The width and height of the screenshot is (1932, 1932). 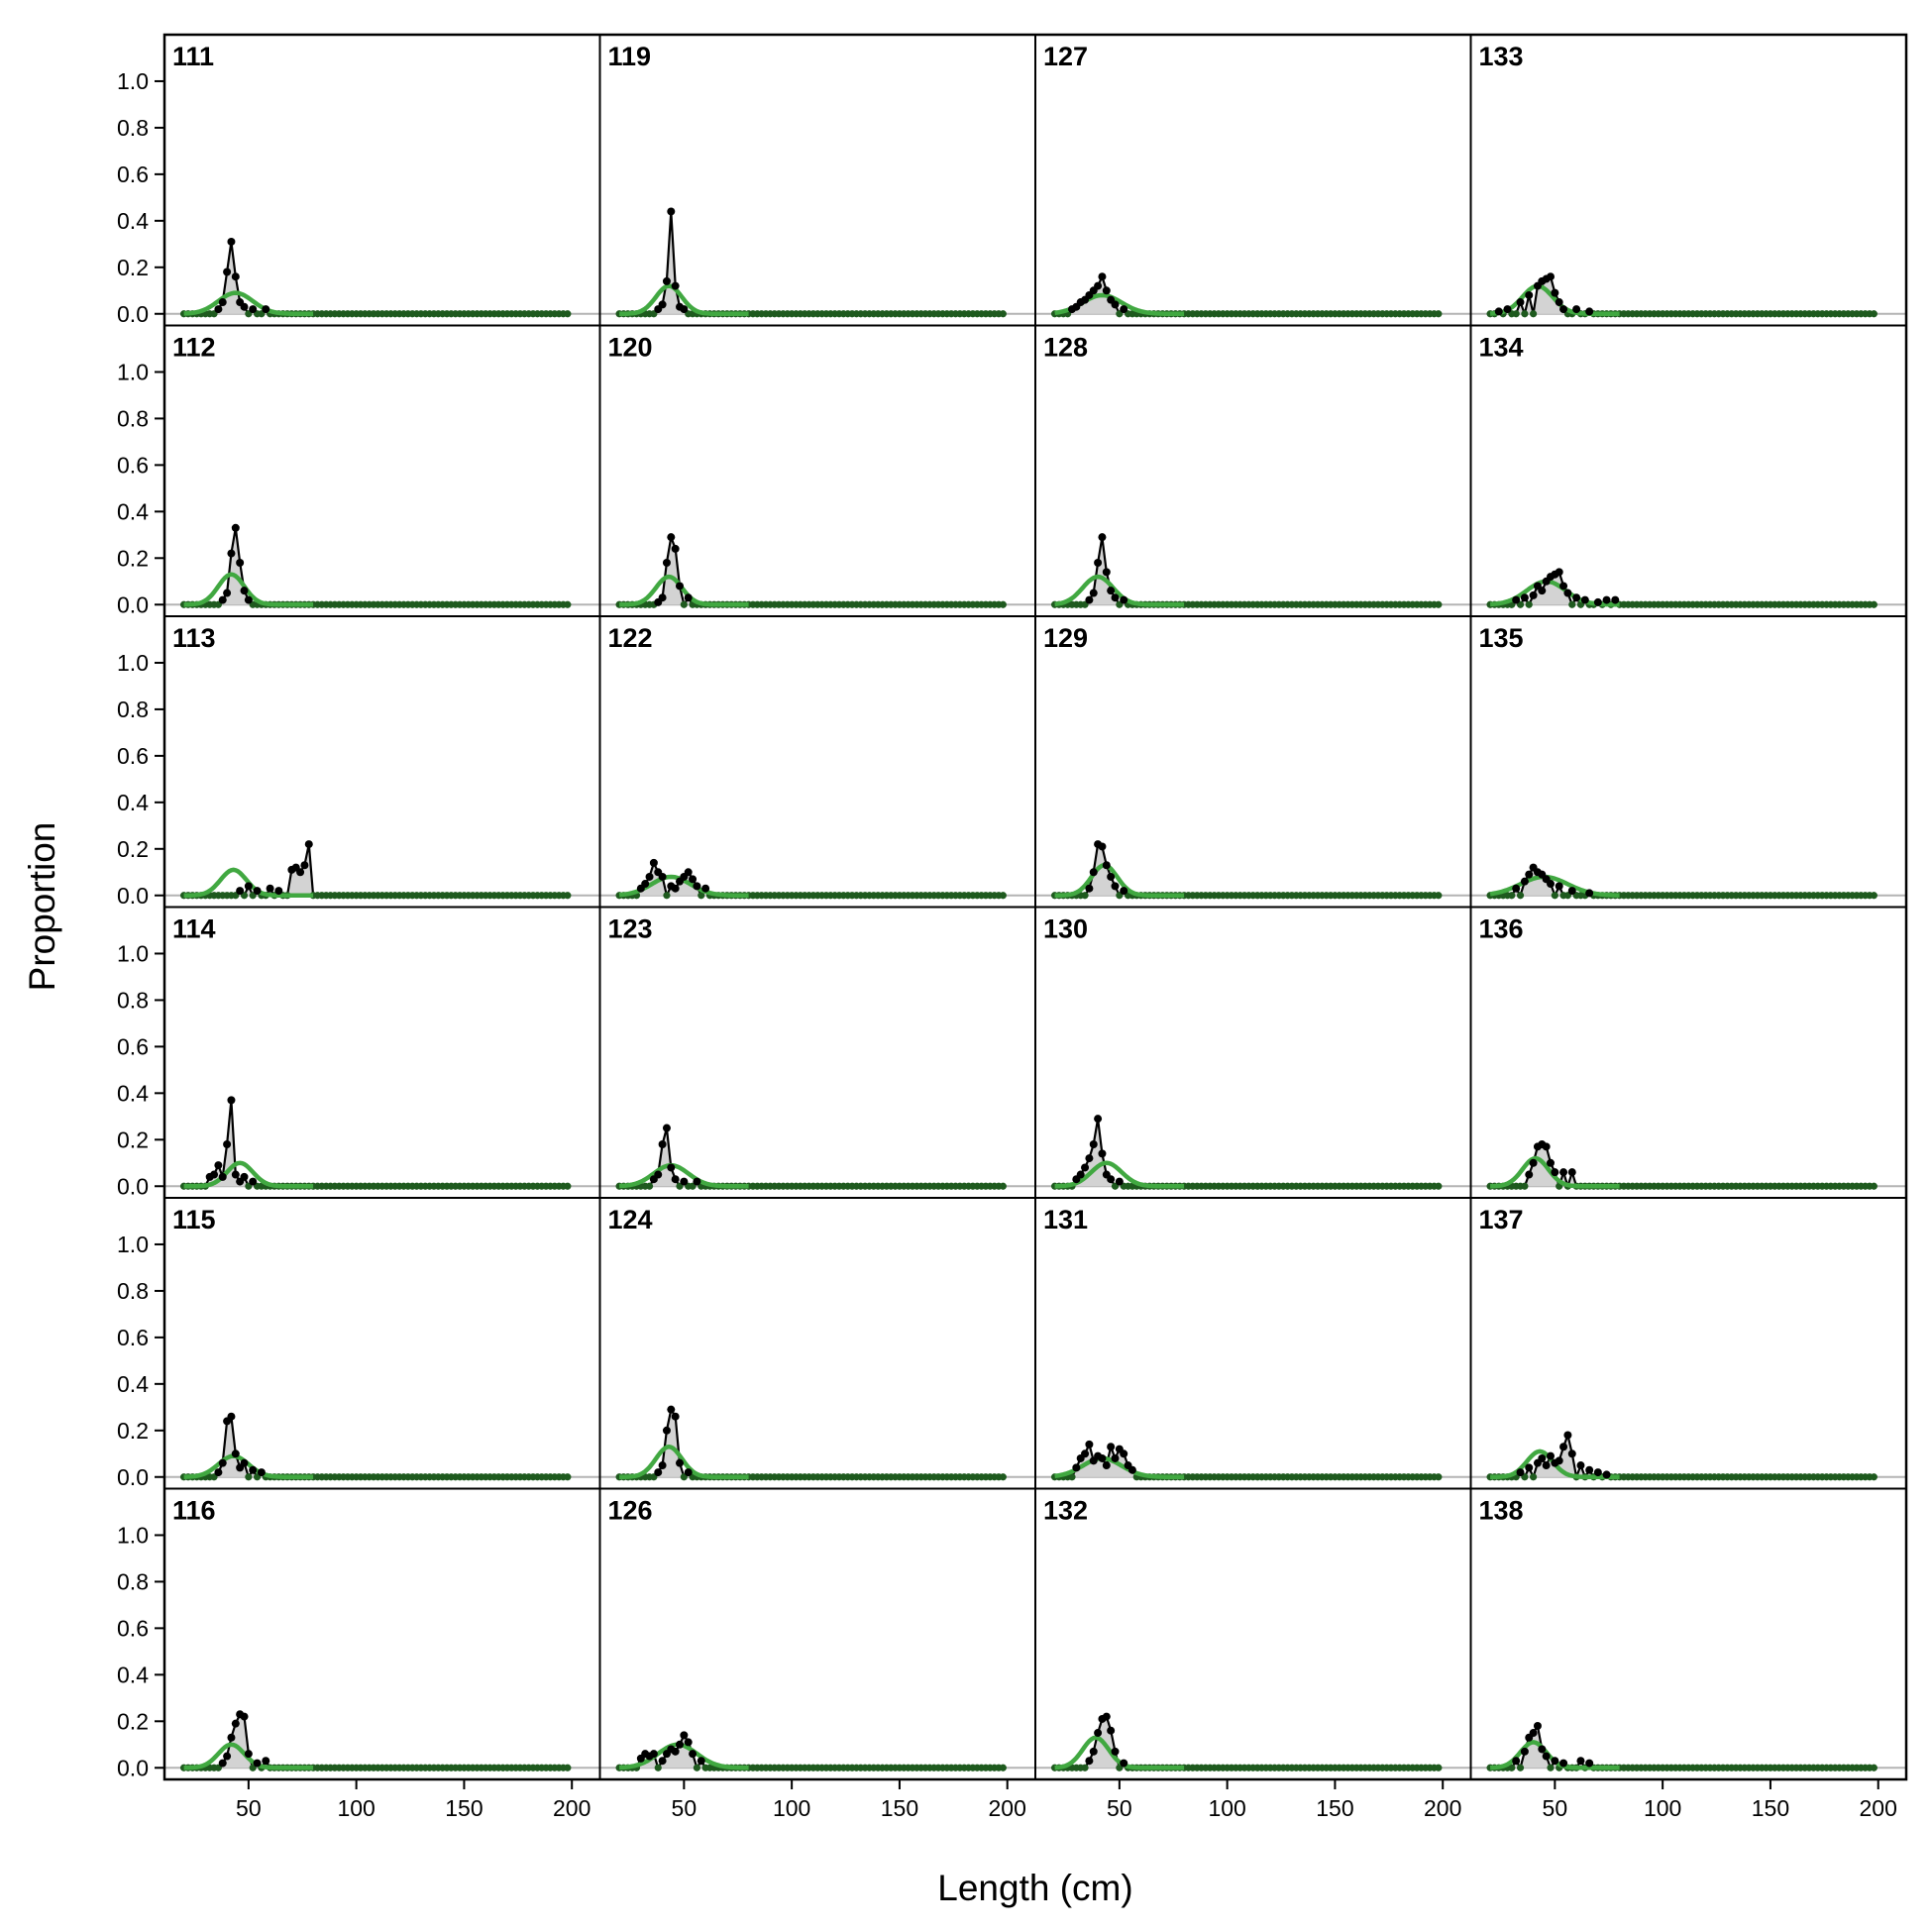 I want to click on panel-label: 123, so click(x=631, y=929).